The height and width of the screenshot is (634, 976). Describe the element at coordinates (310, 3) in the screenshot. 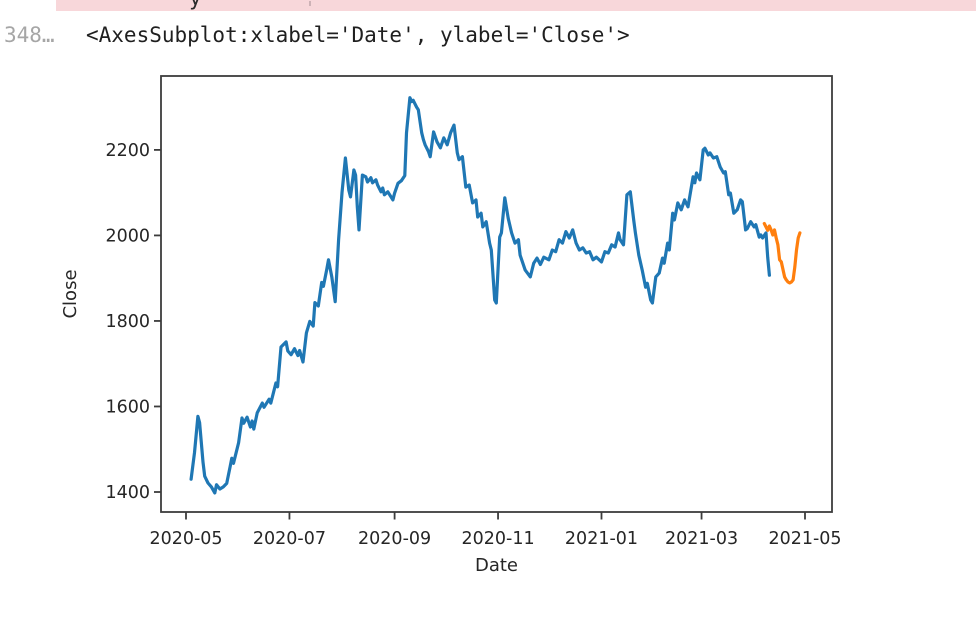

I see `warning-clipped-mark` at that location.